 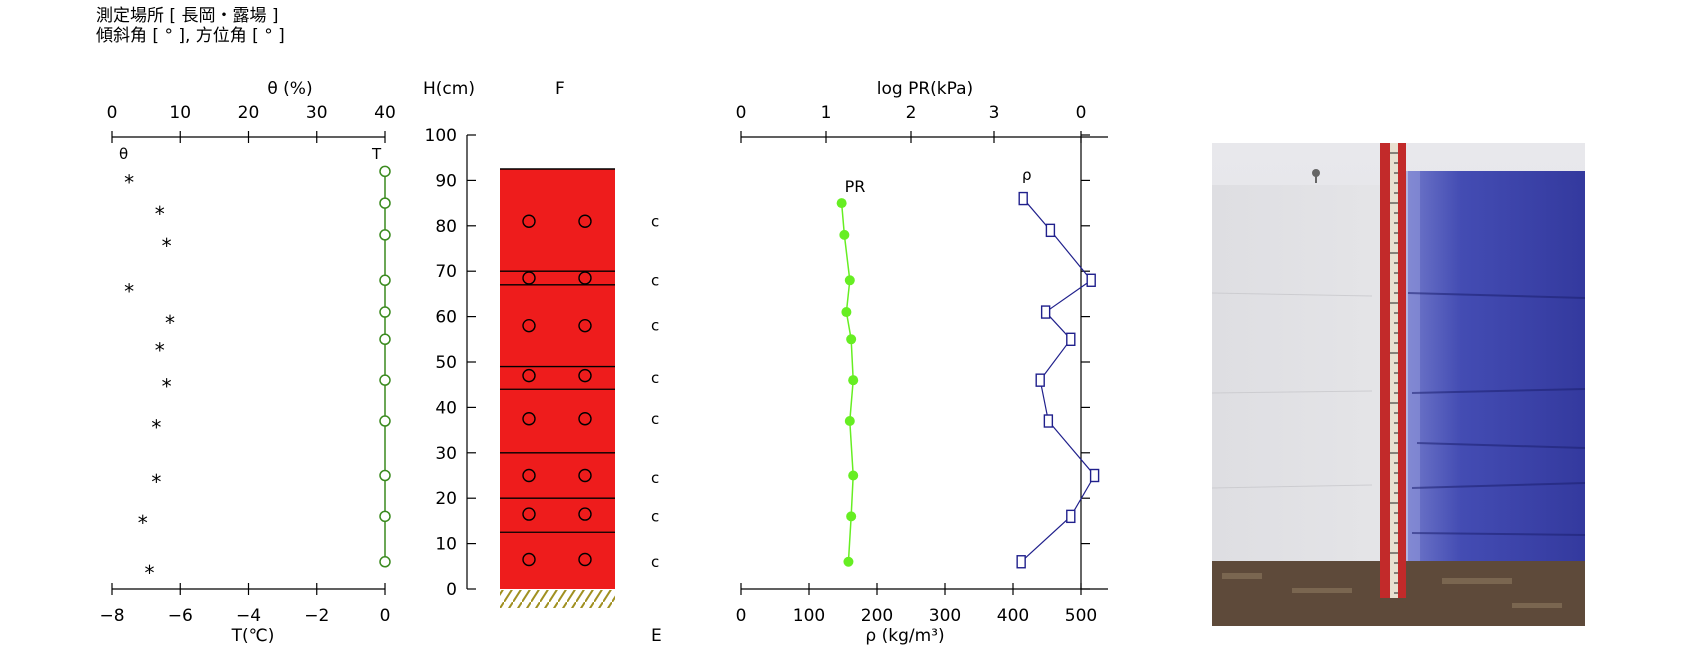 What do you see at coordinates (111, 616) in the screenshot?
I see `temp-tick-label: −8` at bounding box center [111, 616].